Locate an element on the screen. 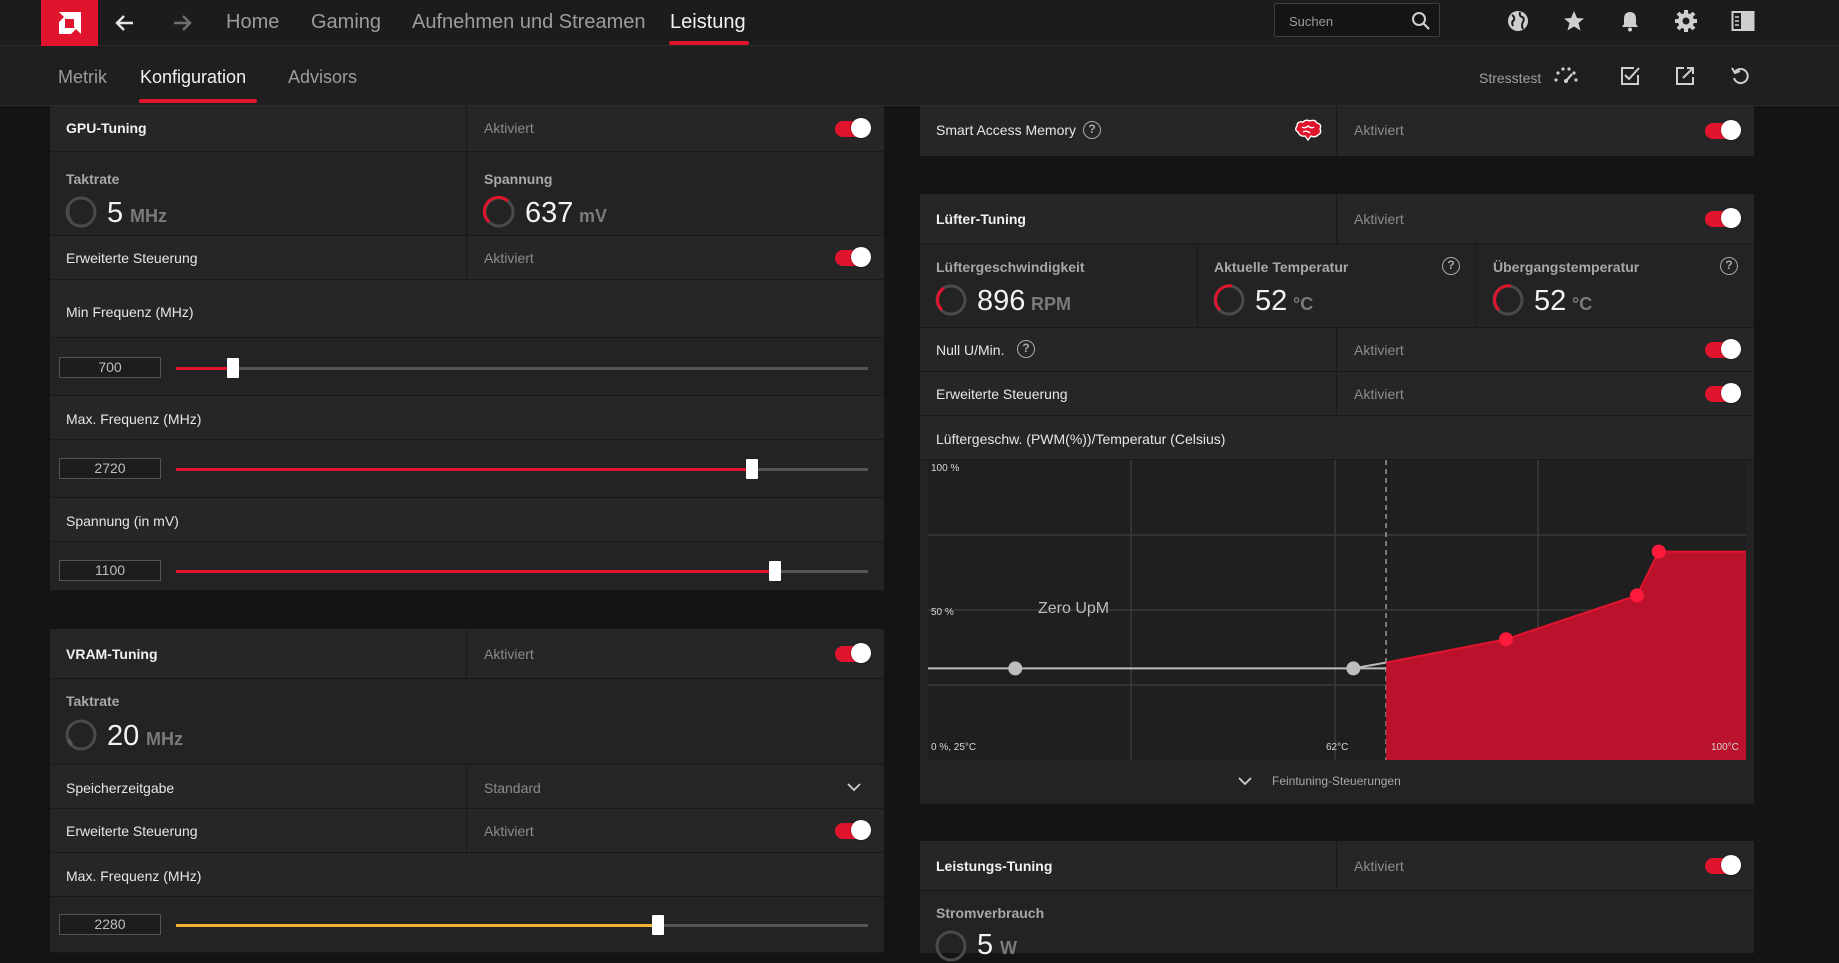 The width and height of the screenshot is (1839, 963). sidebar-toggle-button is located at coordinates (1743, 21).